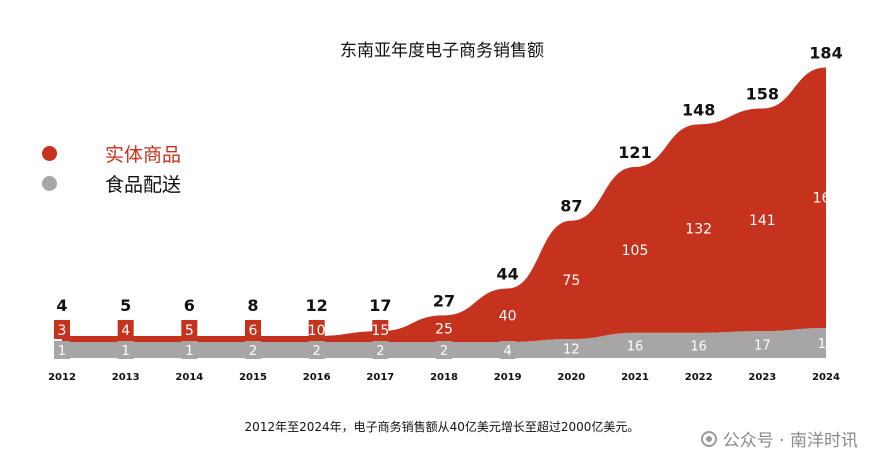  What do you see at coordinates (49, 183) in the screenshot?
I see `legend-dot-food-delivery` at bounding box center [49, 183].